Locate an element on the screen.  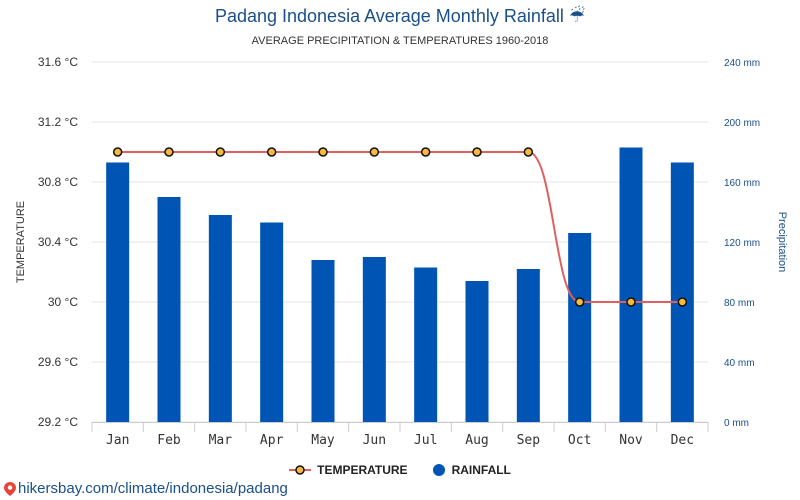
x-tick-label: May is located at coordinates (323, 440).